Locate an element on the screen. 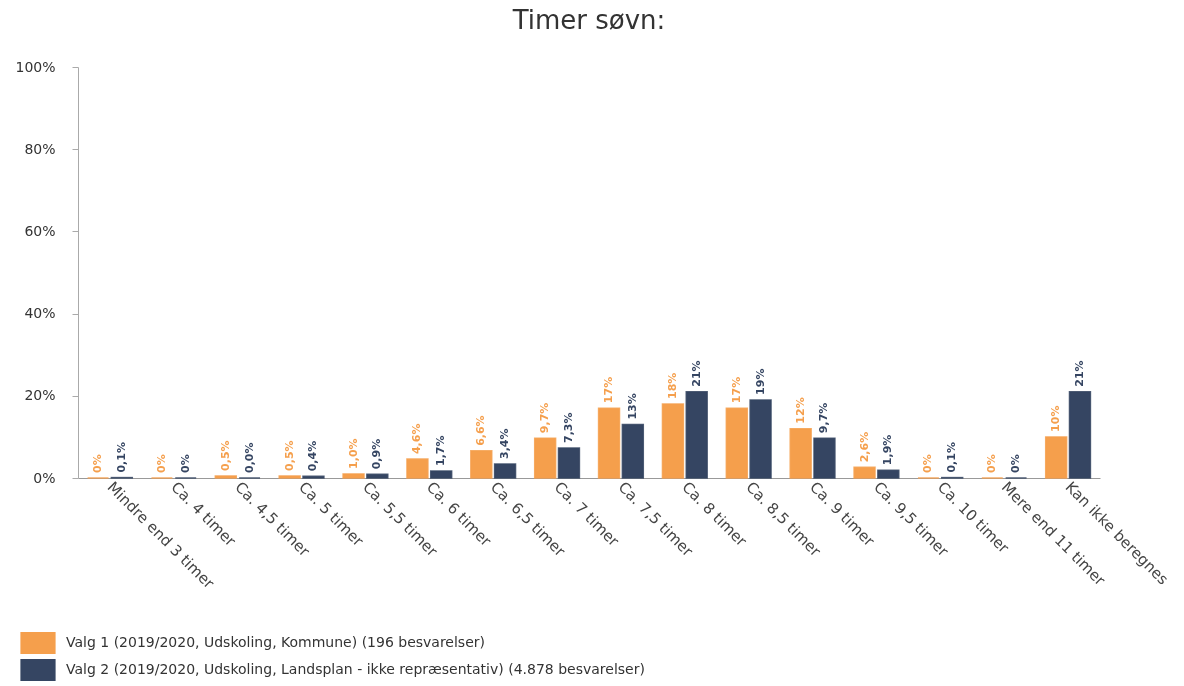 Image resolution: width=1184 pixels, height=686 pixels. data-label: 10% is located at coordinates (1056, 418).